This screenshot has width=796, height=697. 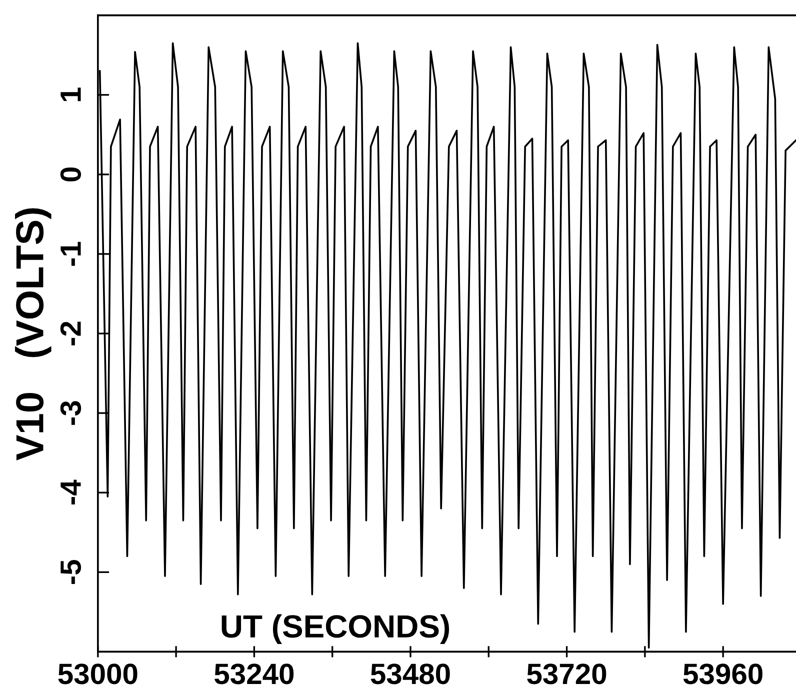 What do you see at coordinates (70, 334) in the screenshot?
I see `y-tick-label: -2` at bounding box center [70, 334].